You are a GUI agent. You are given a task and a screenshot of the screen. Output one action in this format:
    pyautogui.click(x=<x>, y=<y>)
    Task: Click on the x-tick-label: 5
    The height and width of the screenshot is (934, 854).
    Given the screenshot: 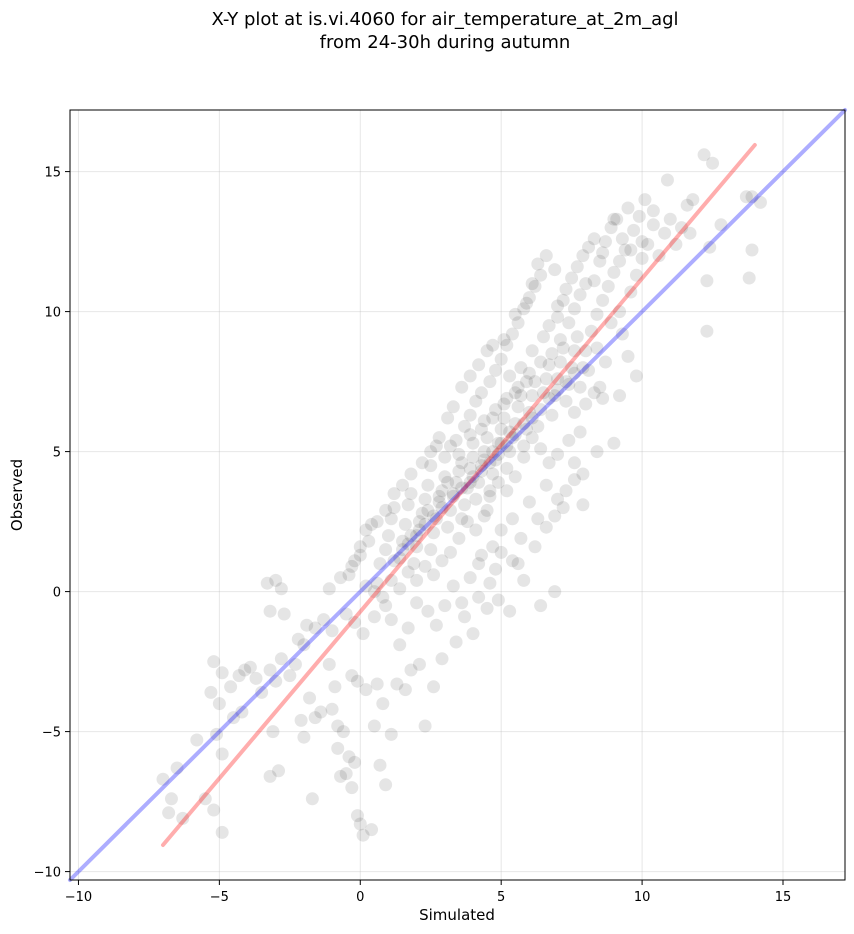 What is the action you would take?
    pyautogui.click(x=501, y=897)
    